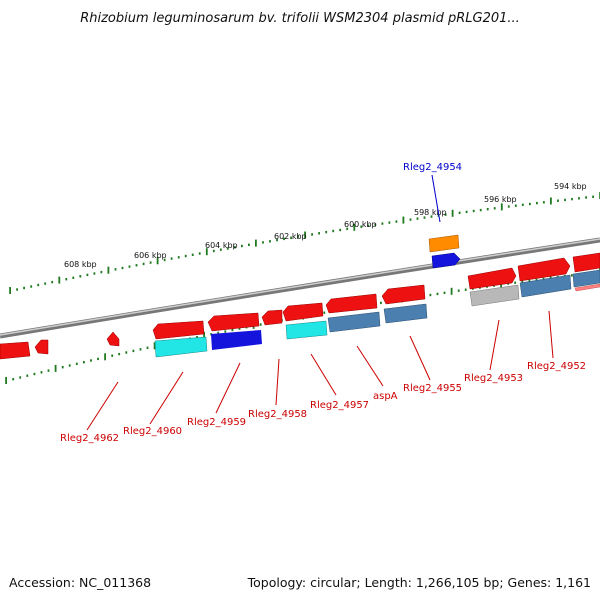 Image resolution: width=600 pixels, height=600 pixels. I want to click on gene-label-Rleg2_4959: Rleg2_4959, so click(216, 422).